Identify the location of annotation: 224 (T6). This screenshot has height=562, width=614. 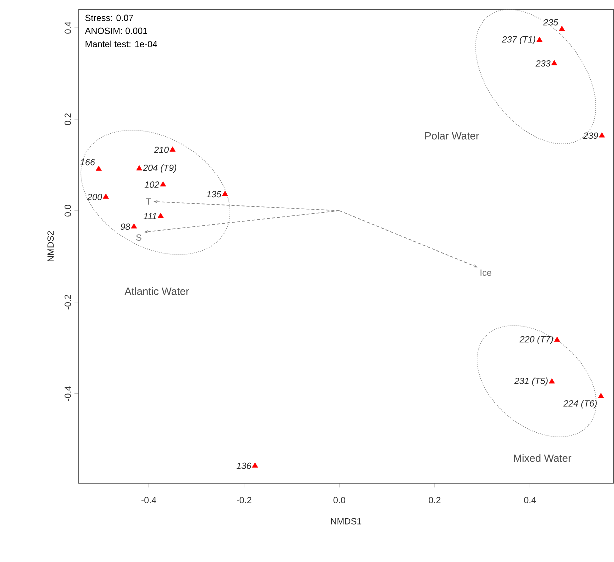
(580, 404).